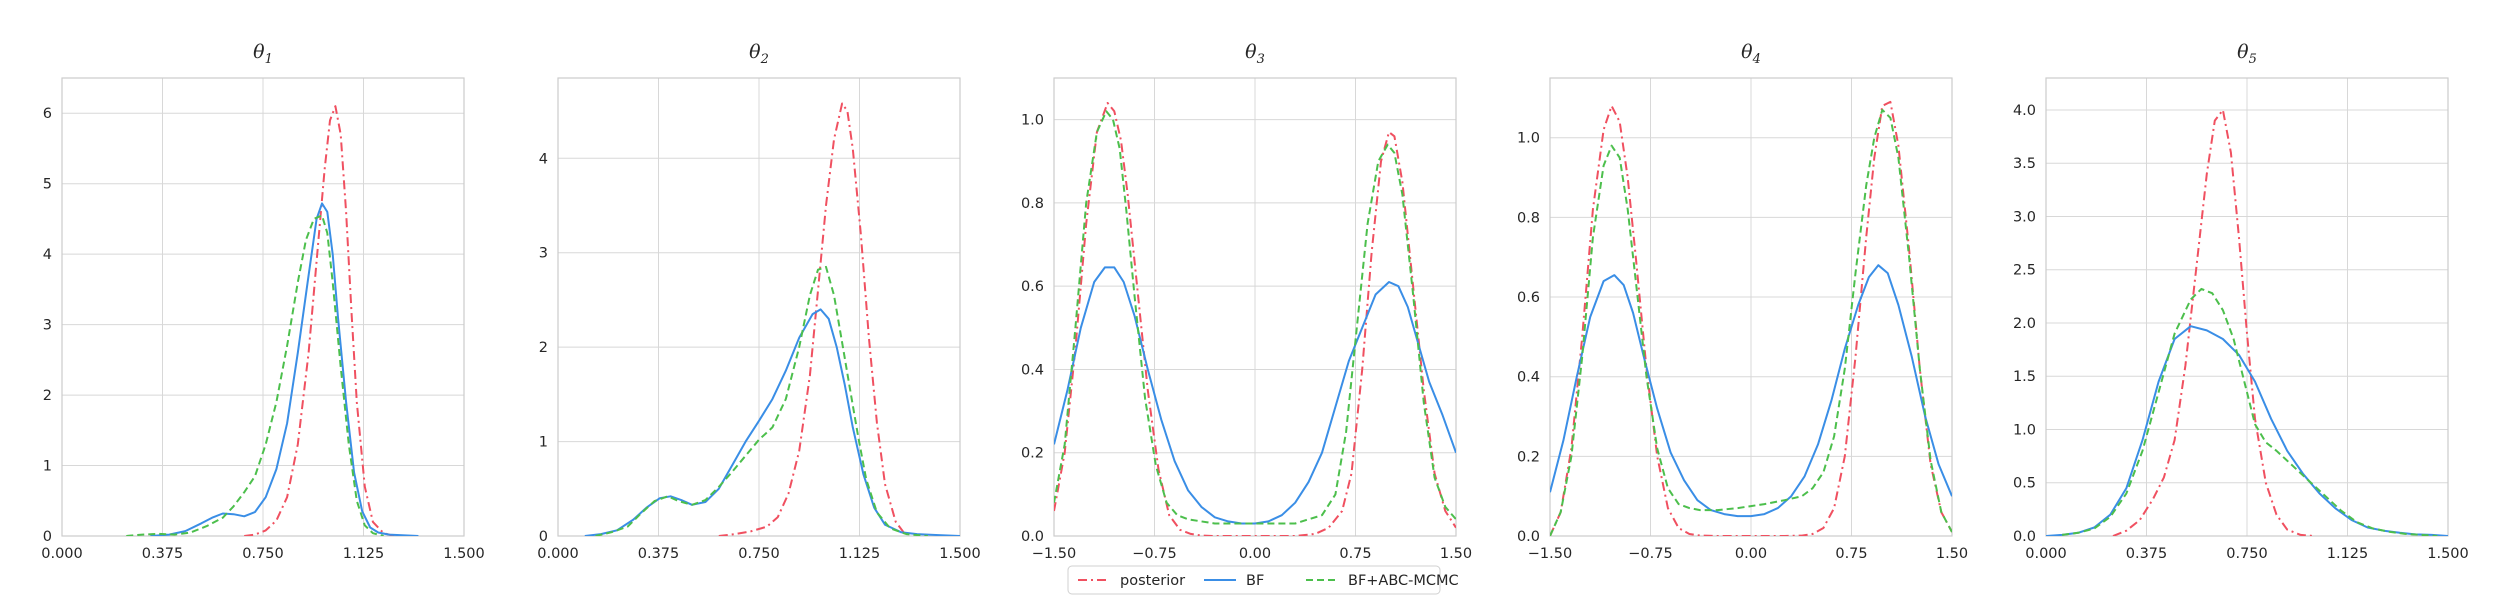 Image resolution: width=2500 pixels, height=600 pixels. What do you see at coordinates (2024, 377) in the screenshot?
I see `y-tick-label: 1.5` at bounding box center [2024, 377].